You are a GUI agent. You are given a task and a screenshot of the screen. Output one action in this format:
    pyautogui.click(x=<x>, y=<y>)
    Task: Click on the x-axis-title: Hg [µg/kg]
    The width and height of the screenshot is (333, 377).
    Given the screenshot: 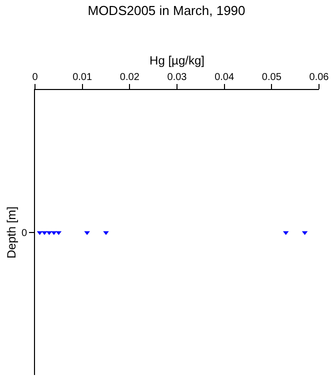 What is the action you would take?
    pyautogui.click(x=177, y=60)
    